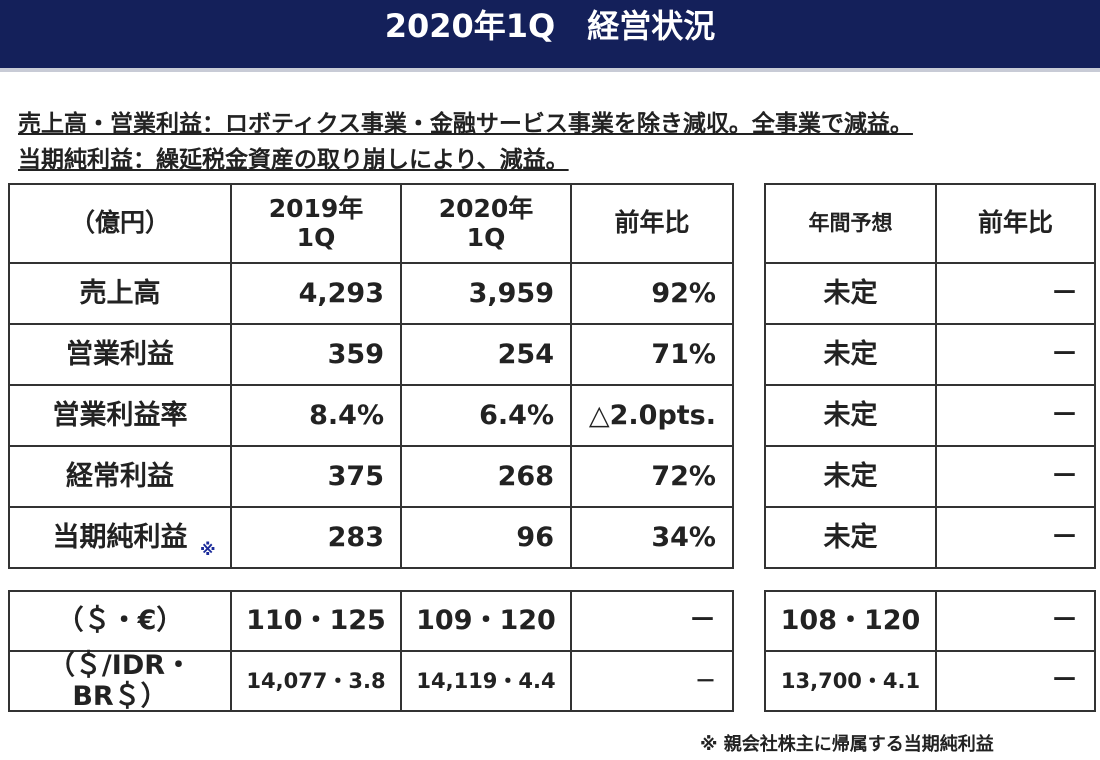  I want to click on value-cell: 34%, so click(652, 537).